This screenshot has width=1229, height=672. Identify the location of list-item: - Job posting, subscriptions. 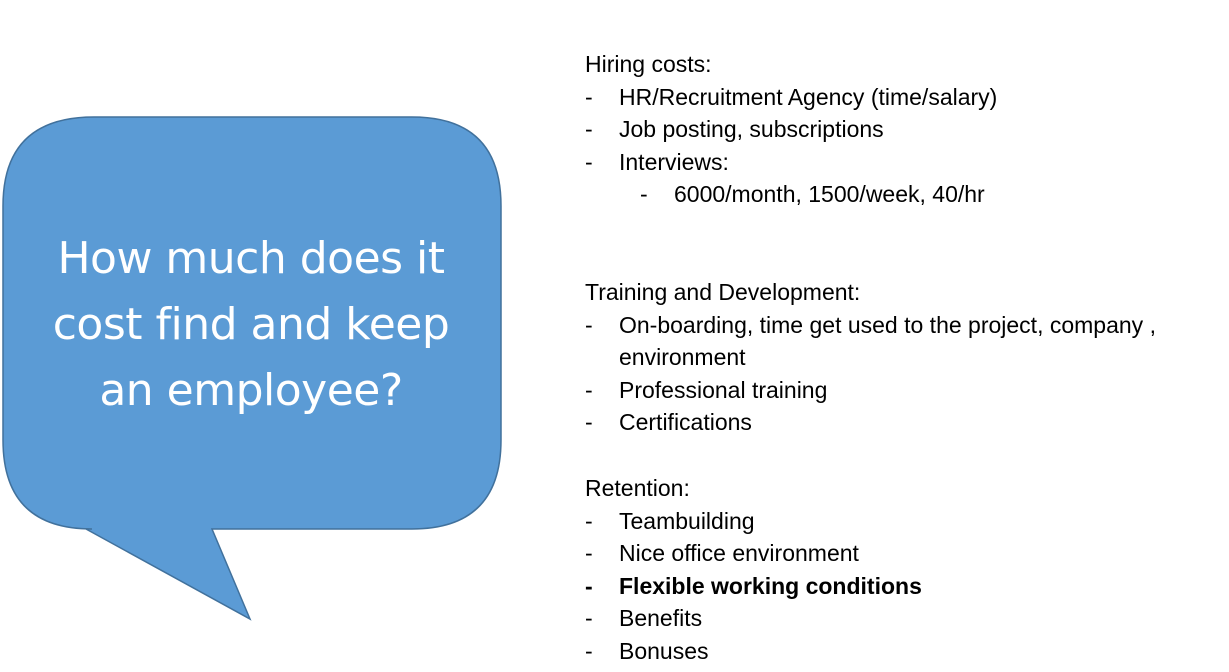
(905, 129).